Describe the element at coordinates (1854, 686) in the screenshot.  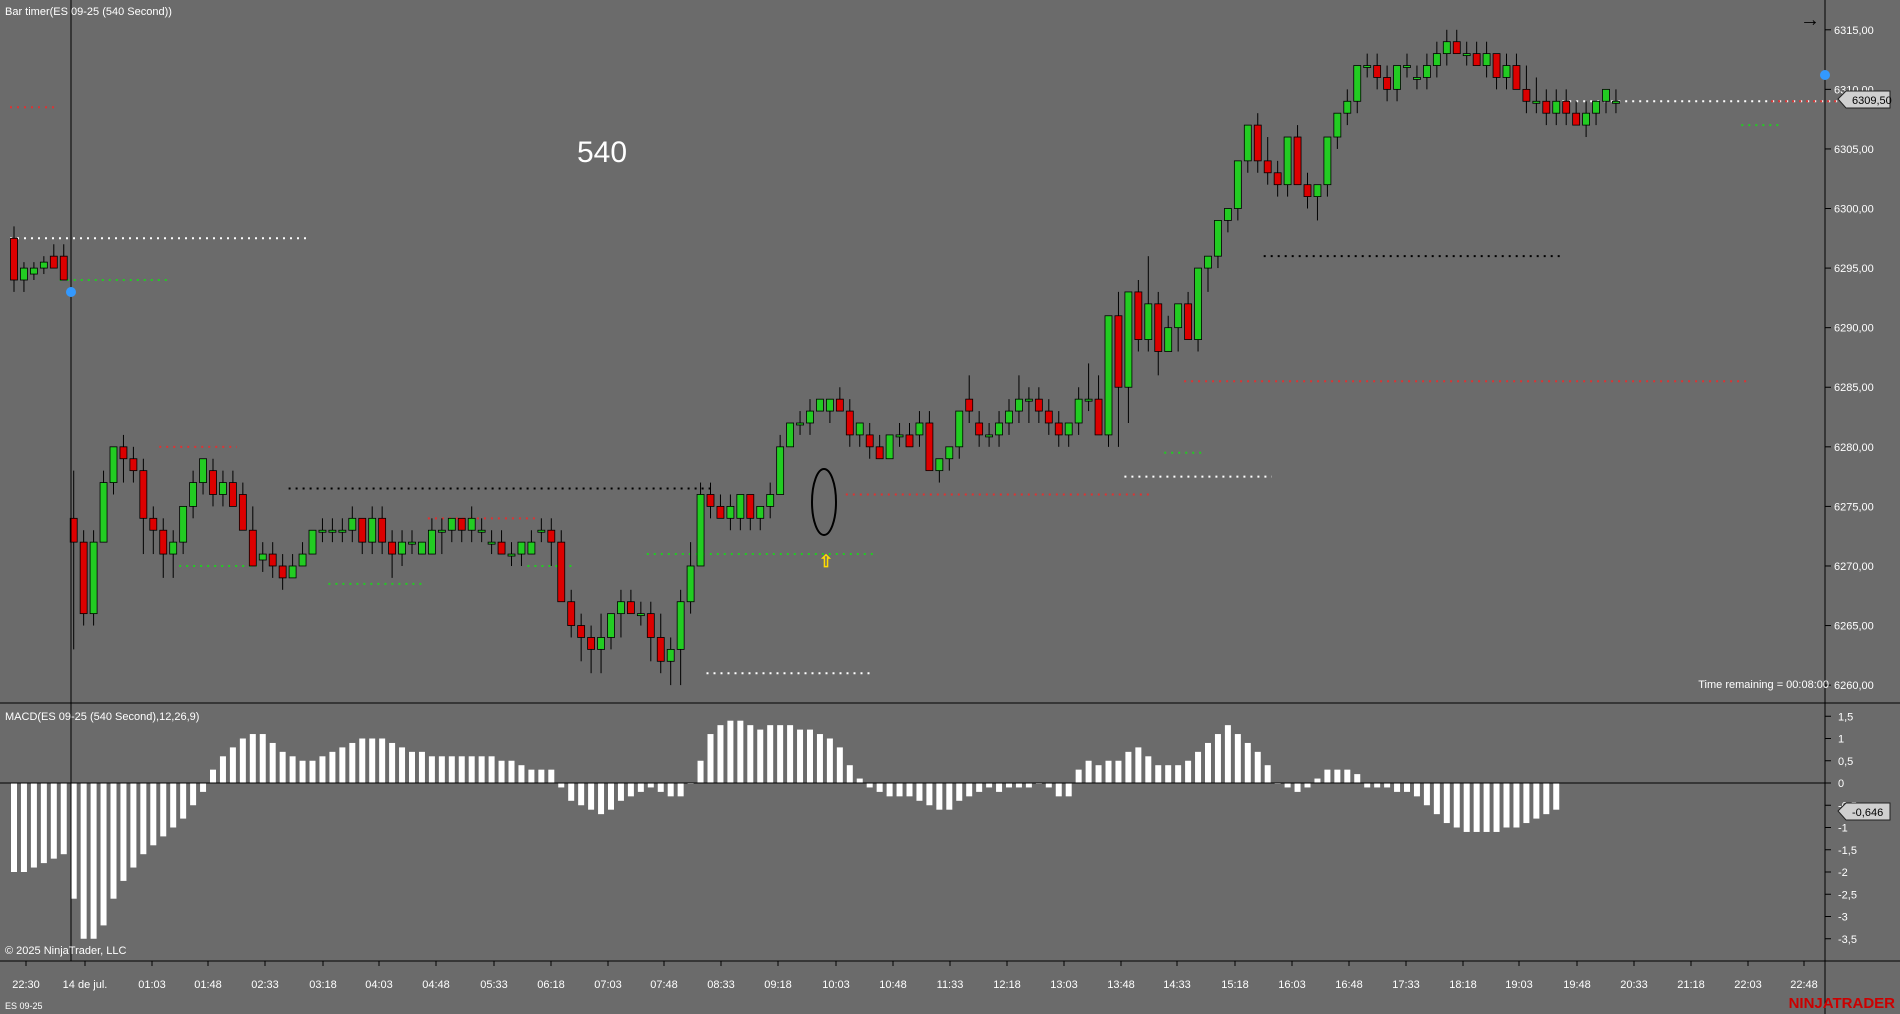
I see `price-tick-label: 6260,00` at that location.